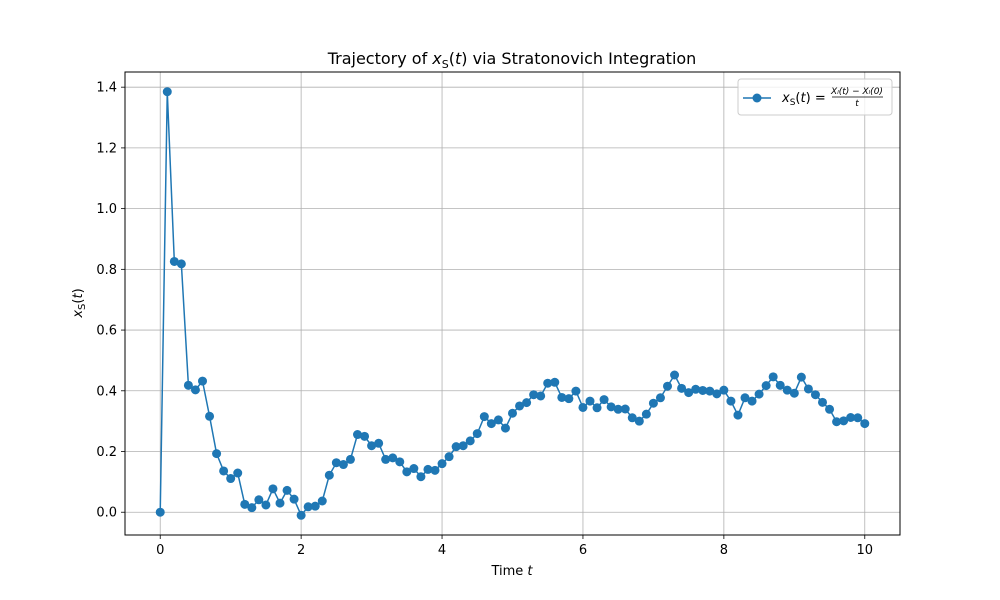  What do you see at coordinates (864, 550) in the screenshot?
I see `x-tick-label: 10` at bounding box center [864, 550].